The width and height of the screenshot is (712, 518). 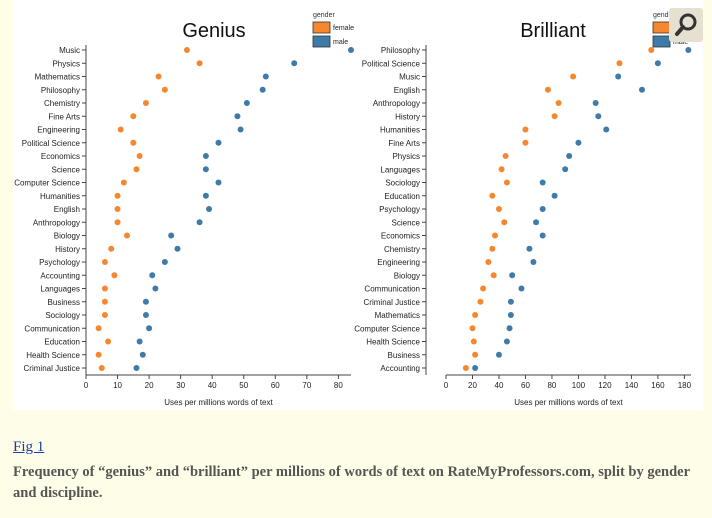 I want to click on legend-label-male: male, so click(x=680, y=42).